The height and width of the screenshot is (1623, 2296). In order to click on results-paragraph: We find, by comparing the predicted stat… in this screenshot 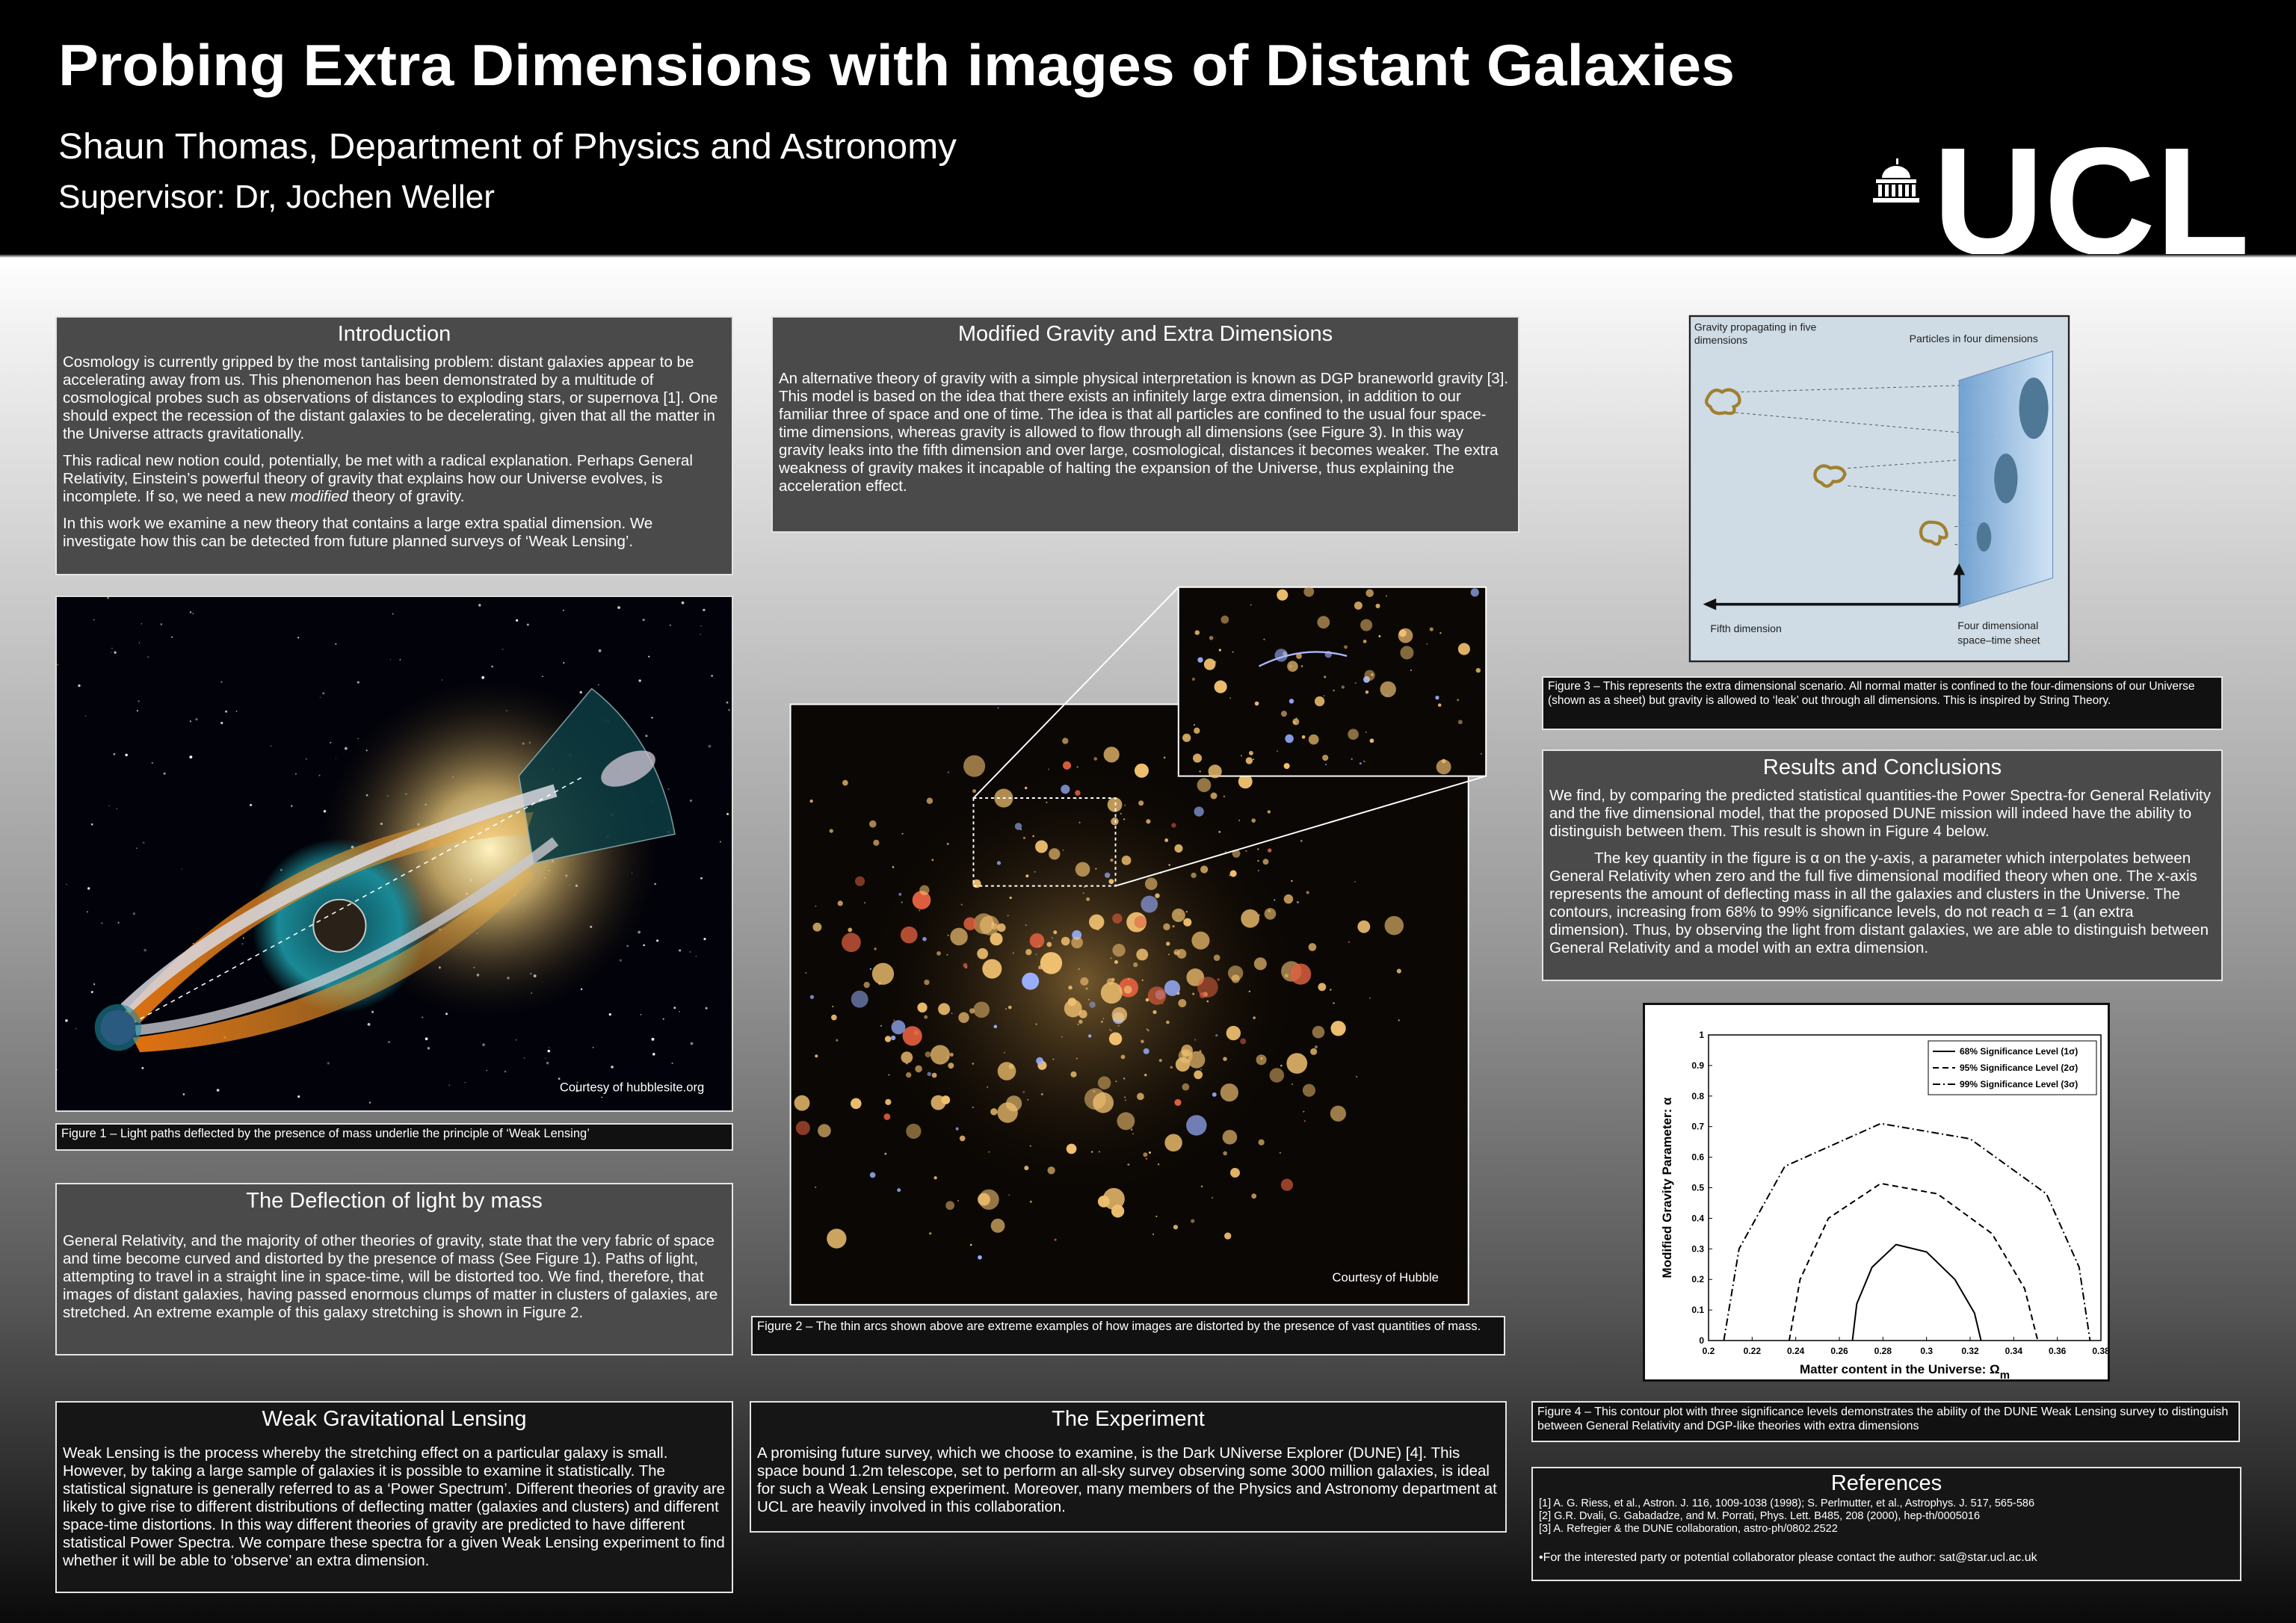, I will do `click(1880, 813)`.